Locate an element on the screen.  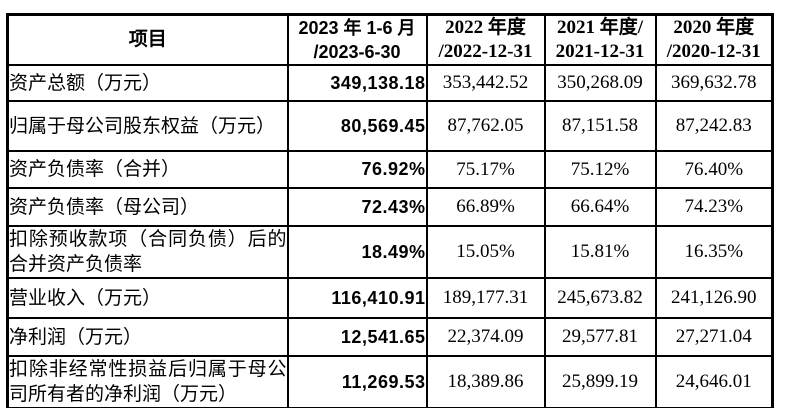
value-cell: 12,541.65 is located at coordinates (357, 337).